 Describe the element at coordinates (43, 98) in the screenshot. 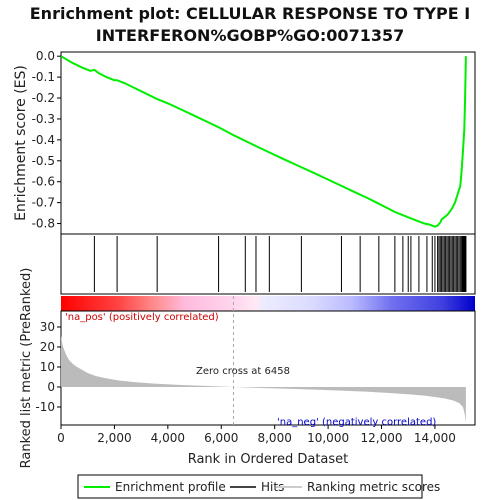

I see `es-tick-label: -0.2` at that location.